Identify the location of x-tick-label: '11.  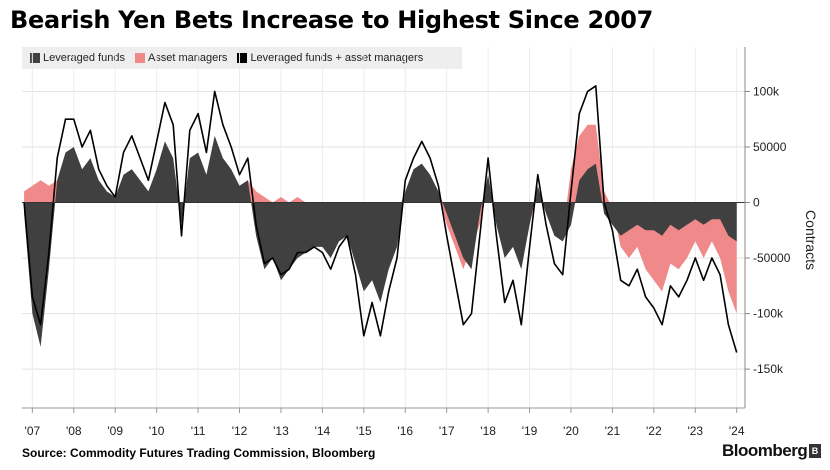
(198, 431).